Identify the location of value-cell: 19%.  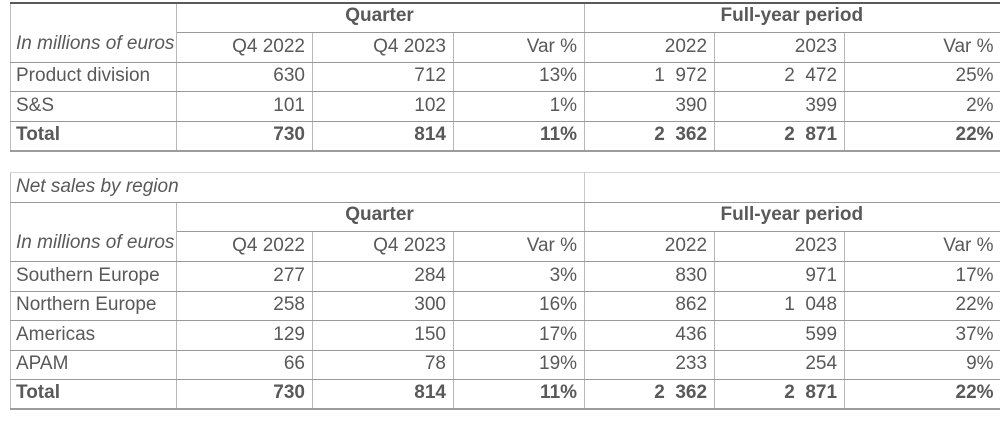
(519, 365).